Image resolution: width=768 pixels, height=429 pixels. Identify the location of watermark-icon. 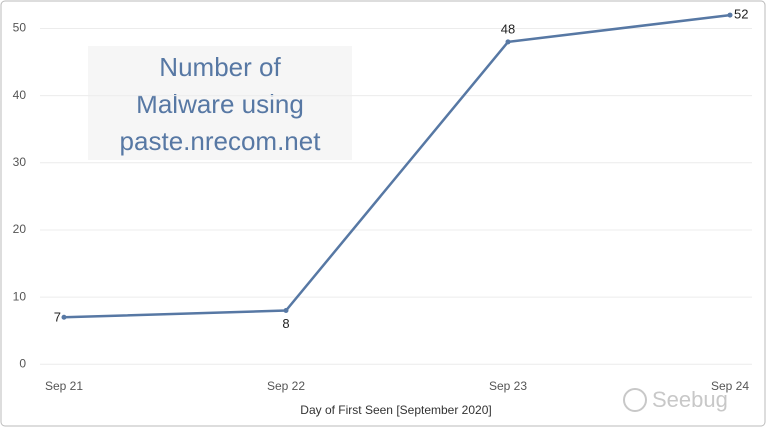
(635, 400).